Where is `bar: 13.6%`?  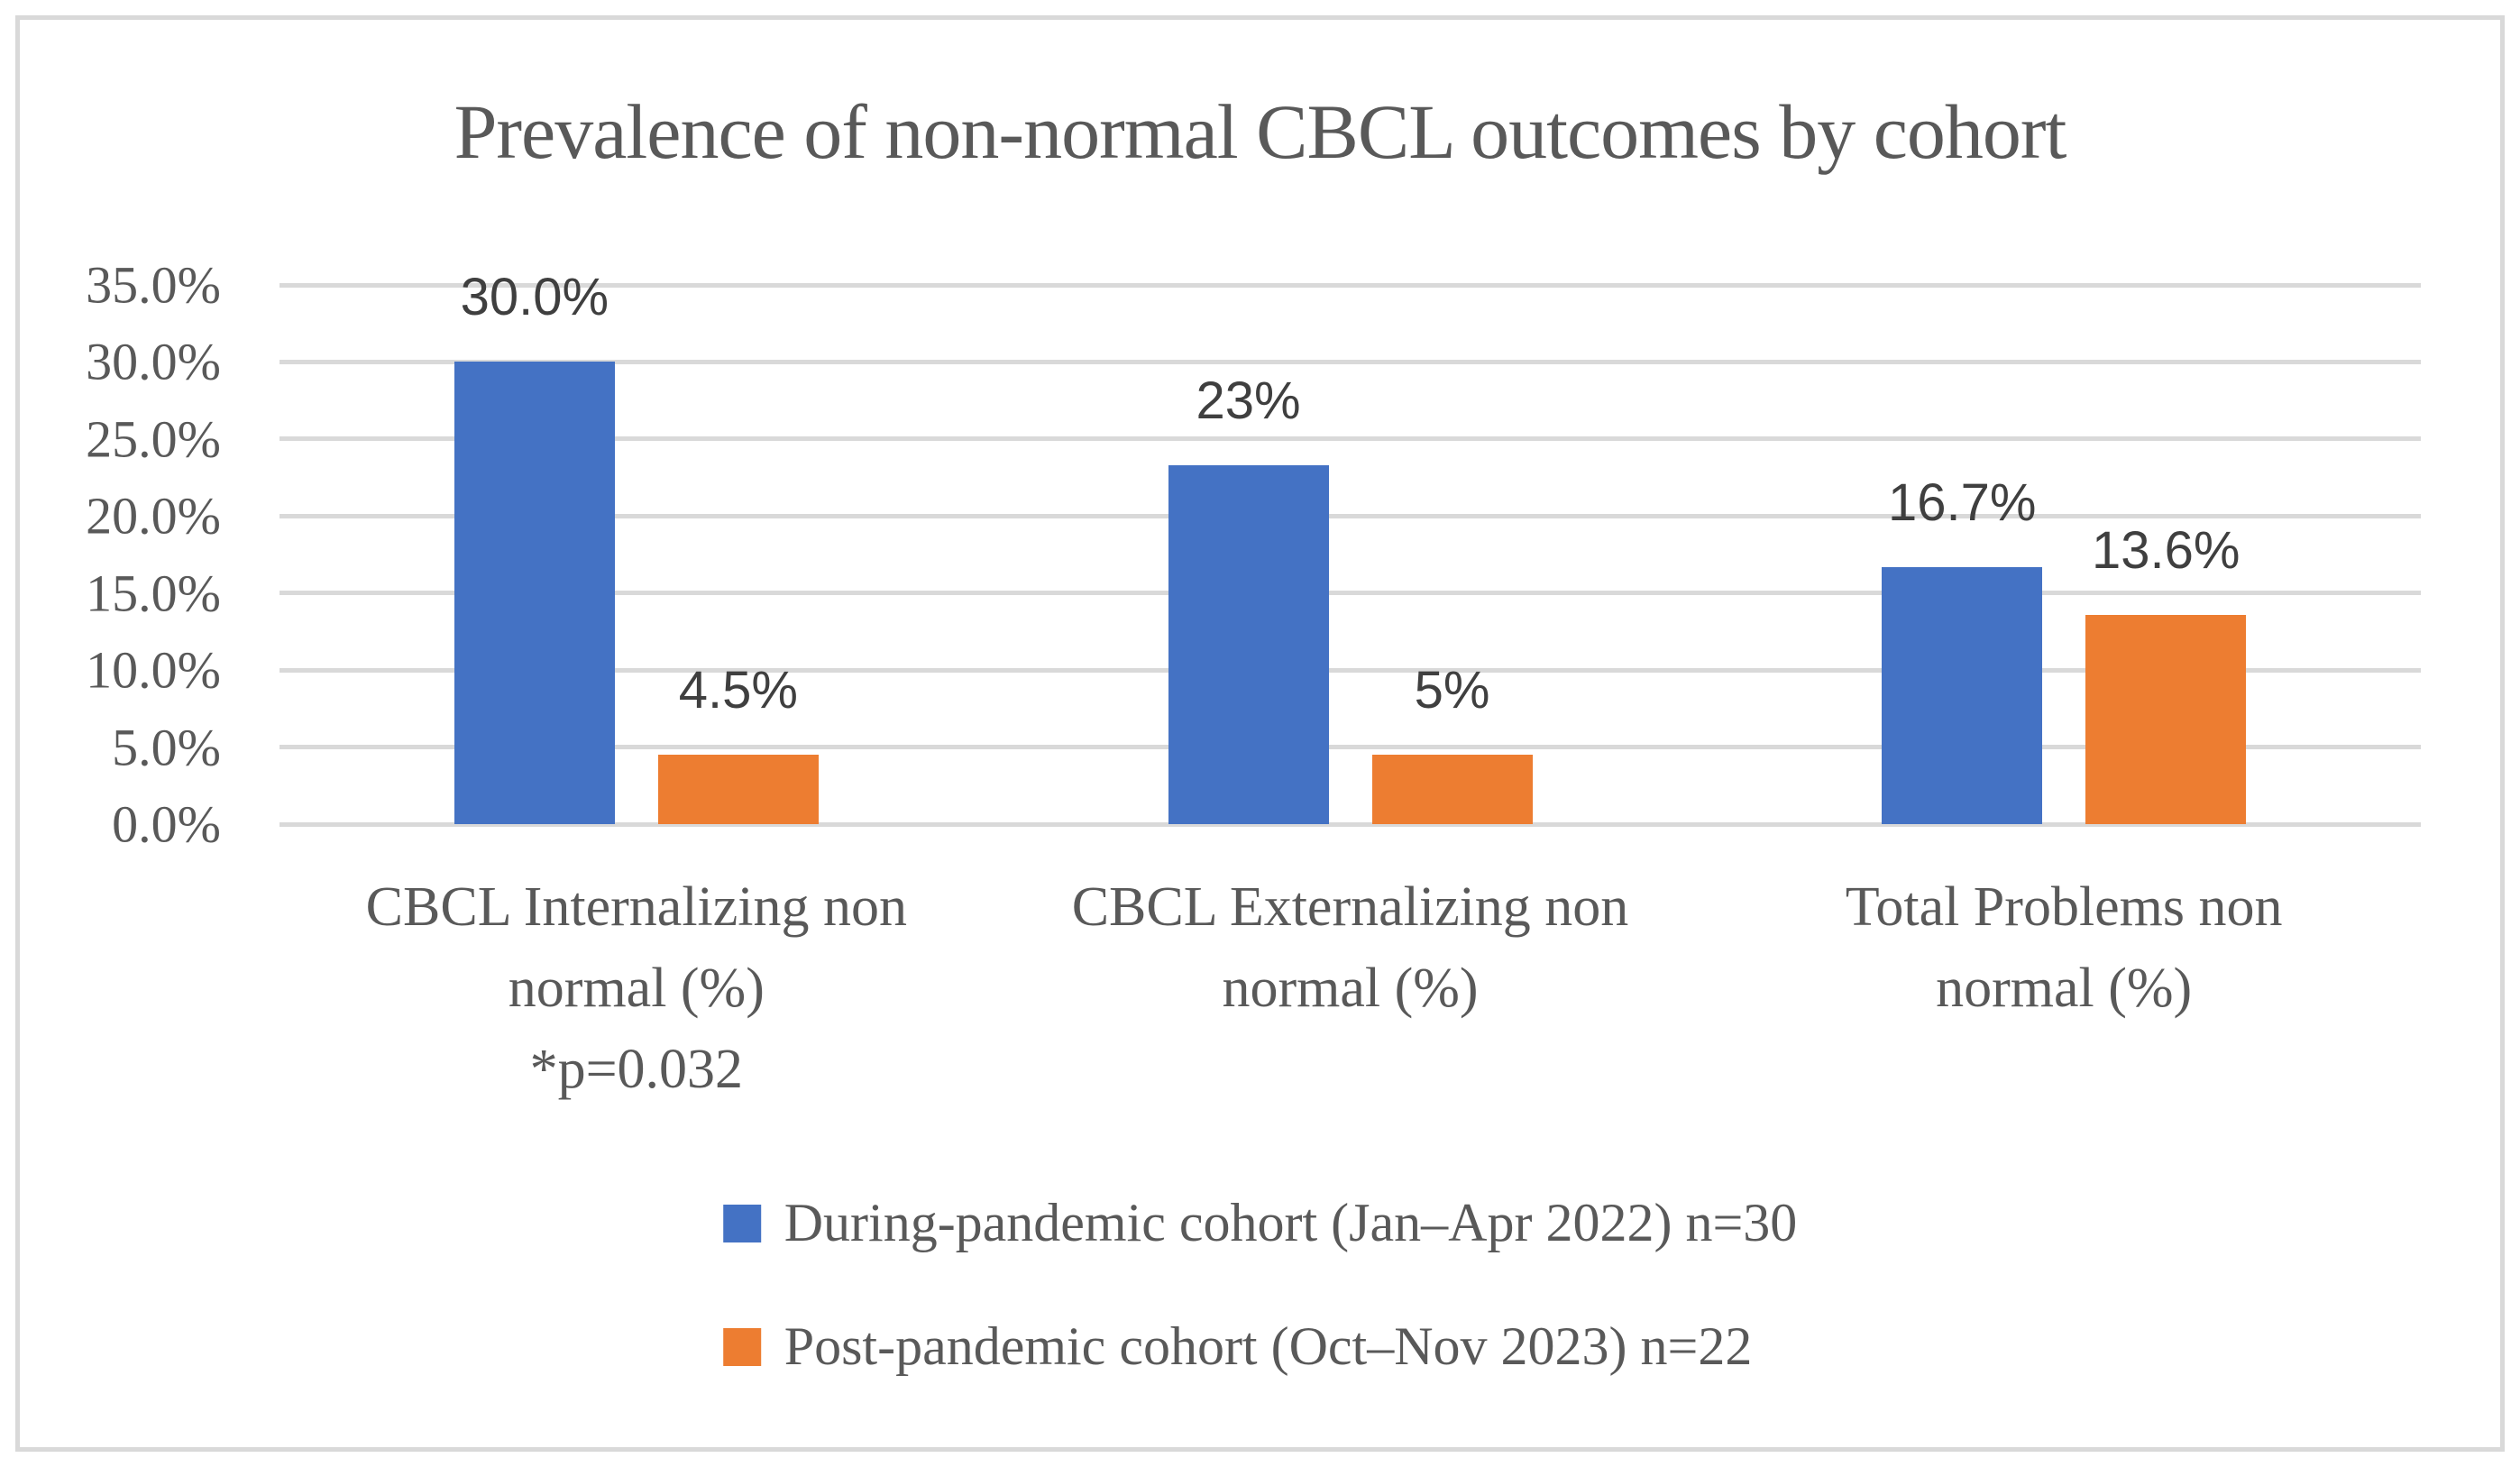
bar: 13.6% is located at coordinates (2166, 672).